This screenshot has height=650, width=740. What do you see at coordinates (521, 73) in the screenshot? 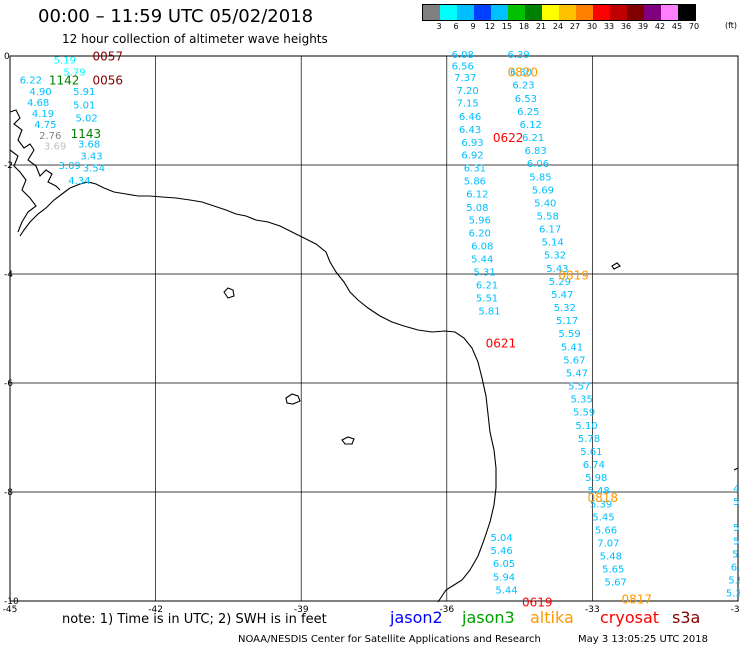
I see `swh-value: 6.30` at bounding box center [521, 73].